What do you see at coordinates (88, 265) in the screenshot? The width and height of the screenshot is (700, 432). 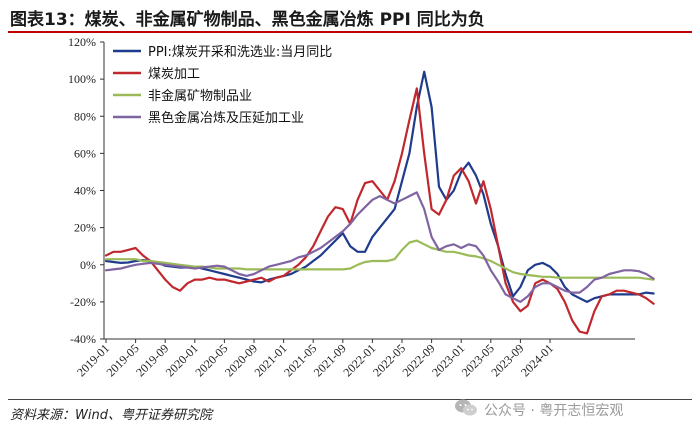 I see `y-tick-label: 0%` at bounding box center [88, 265].